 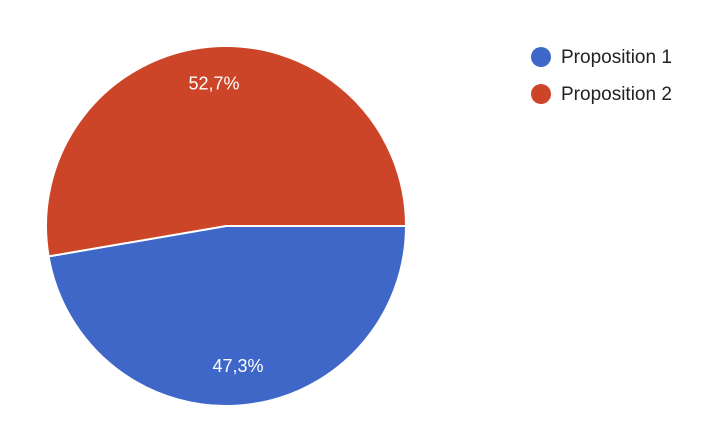 I want to click on legend-label: Proposition 1, so click(x=616, y=57).